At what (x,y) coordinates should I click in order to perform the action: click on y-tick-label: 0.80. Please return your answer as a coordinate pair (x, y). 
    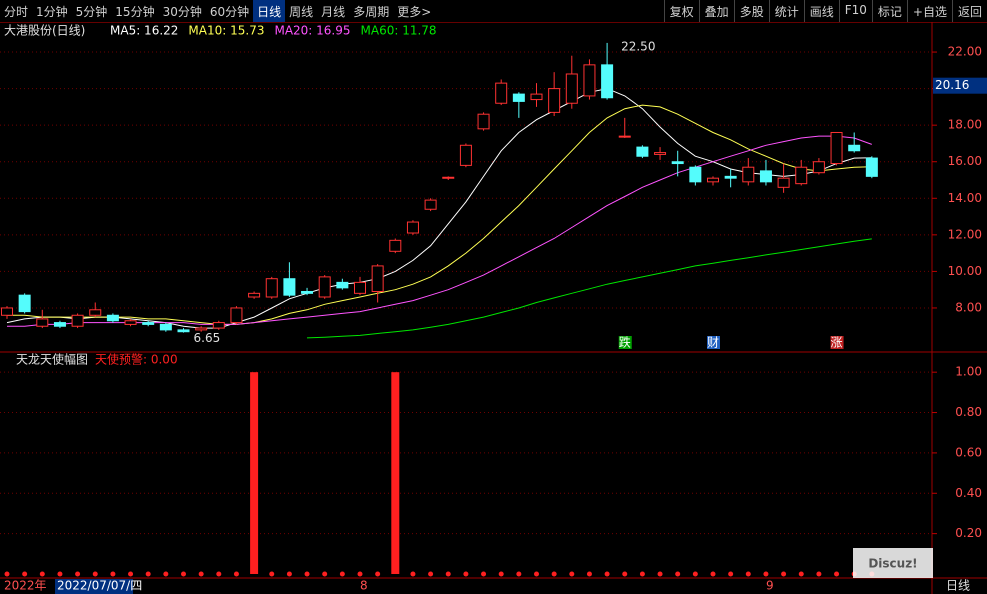
    Looking at the image, I should click on (968, 412).